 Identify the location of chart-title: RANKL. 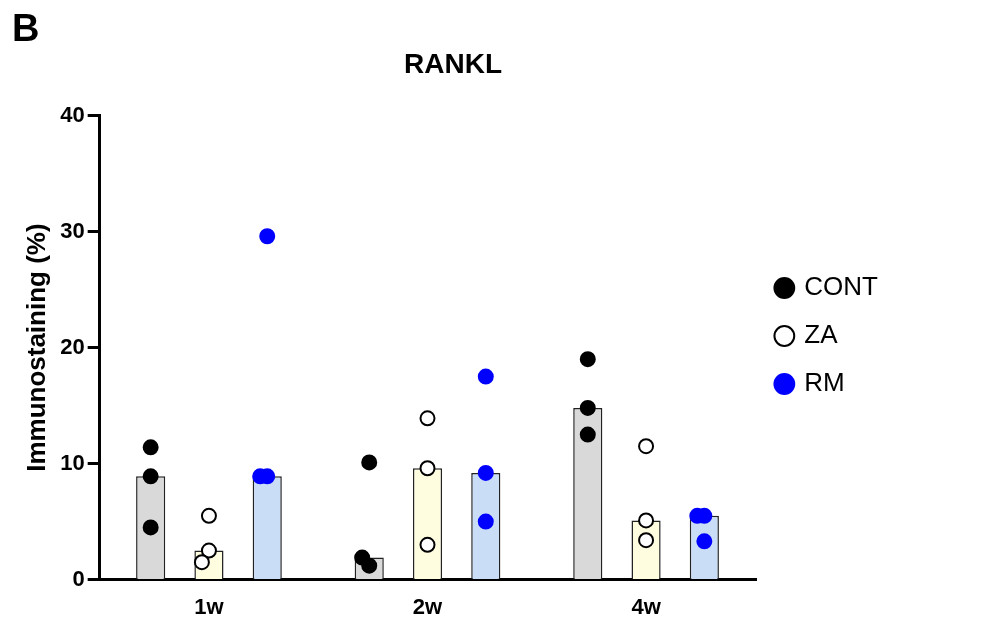
(453, 63).